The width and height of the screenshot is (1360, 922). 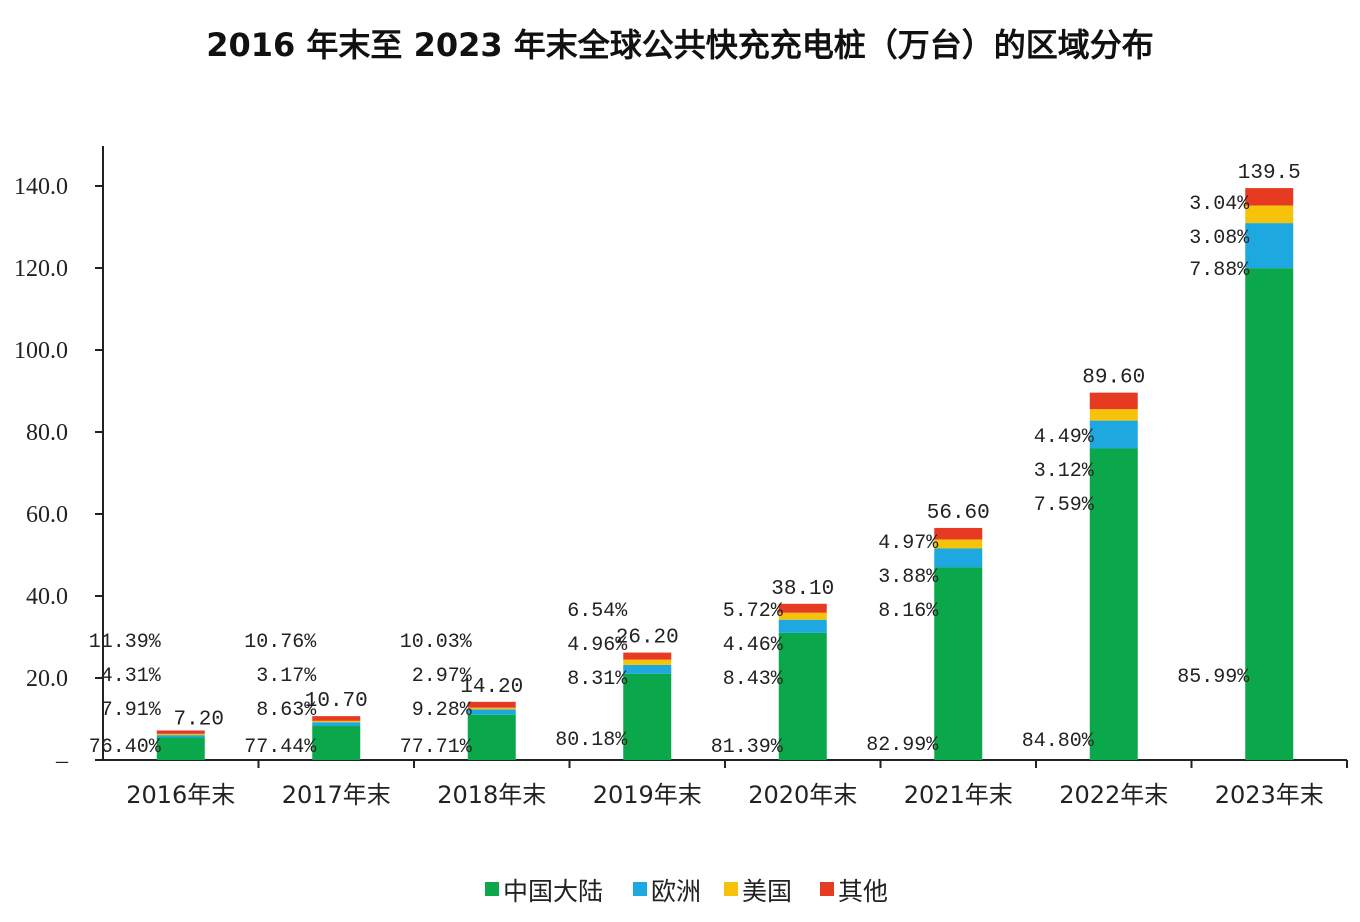 I want to click on percentage-label: 7.88%, so click(x=1219, y=270).